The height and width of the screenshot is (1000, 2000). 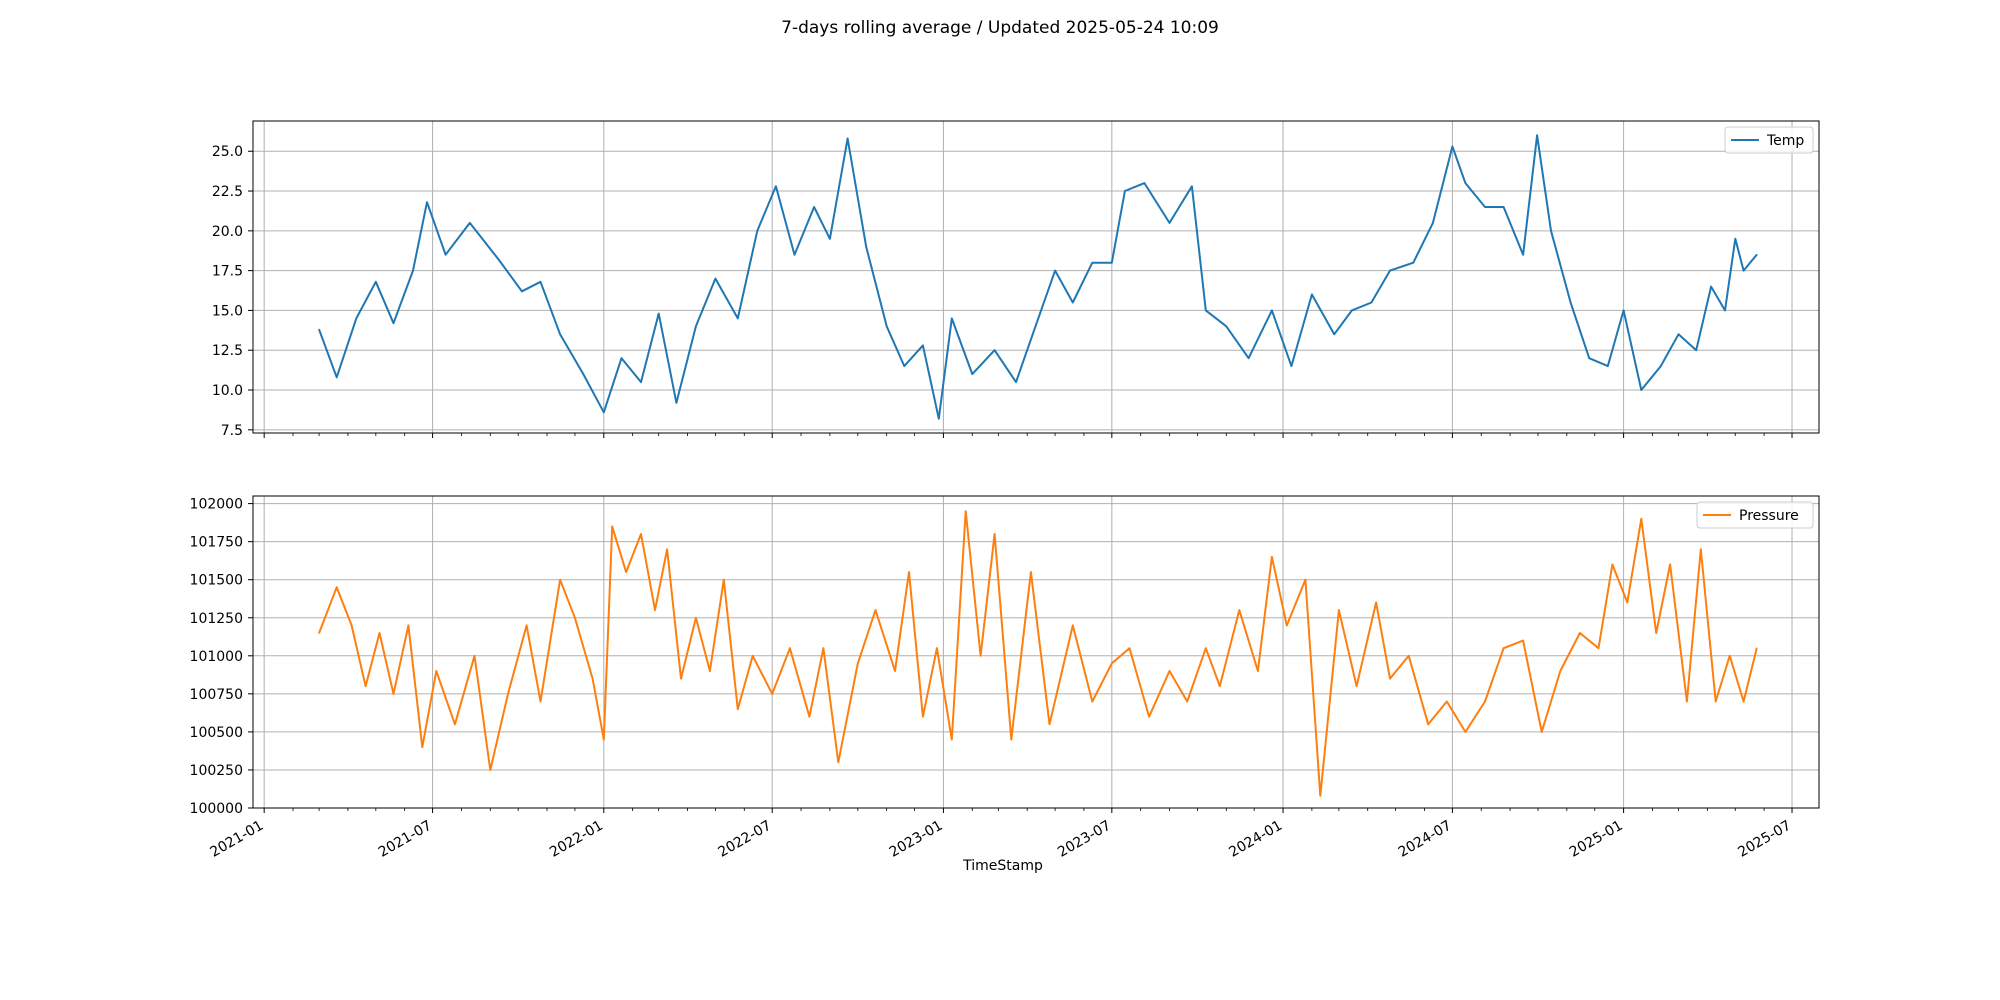 What do you see at coordinates (216, 771) in the screenshot?
I see `pressure-y-tick-label: 100250` at bounding box center [216, 771].